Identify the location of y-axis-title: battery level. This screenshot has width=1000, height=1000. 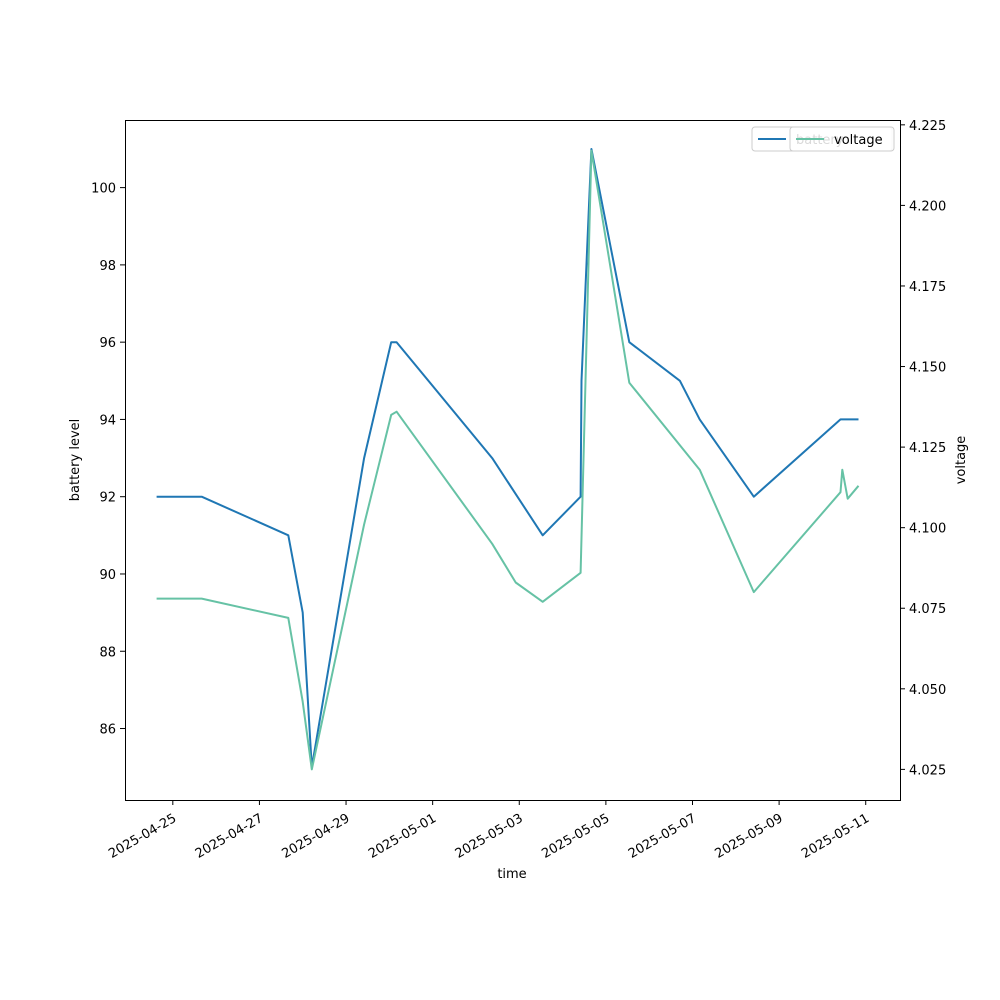
(75, 460).